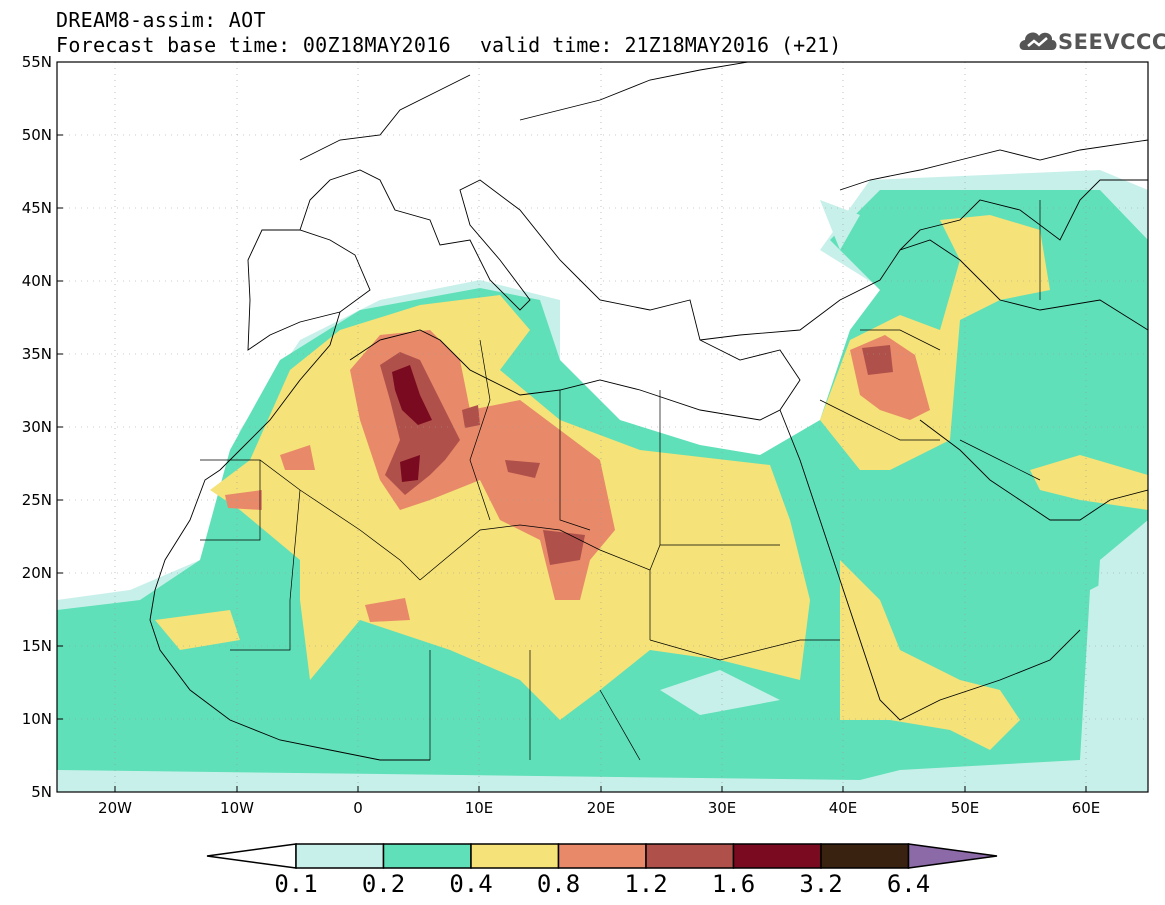 This screenshot has width=1165, height=905. What do you see at coordinates (296, 884) in the screenshot?
I see `colorbar-label: 0.1` at bounding box center [296, 884].